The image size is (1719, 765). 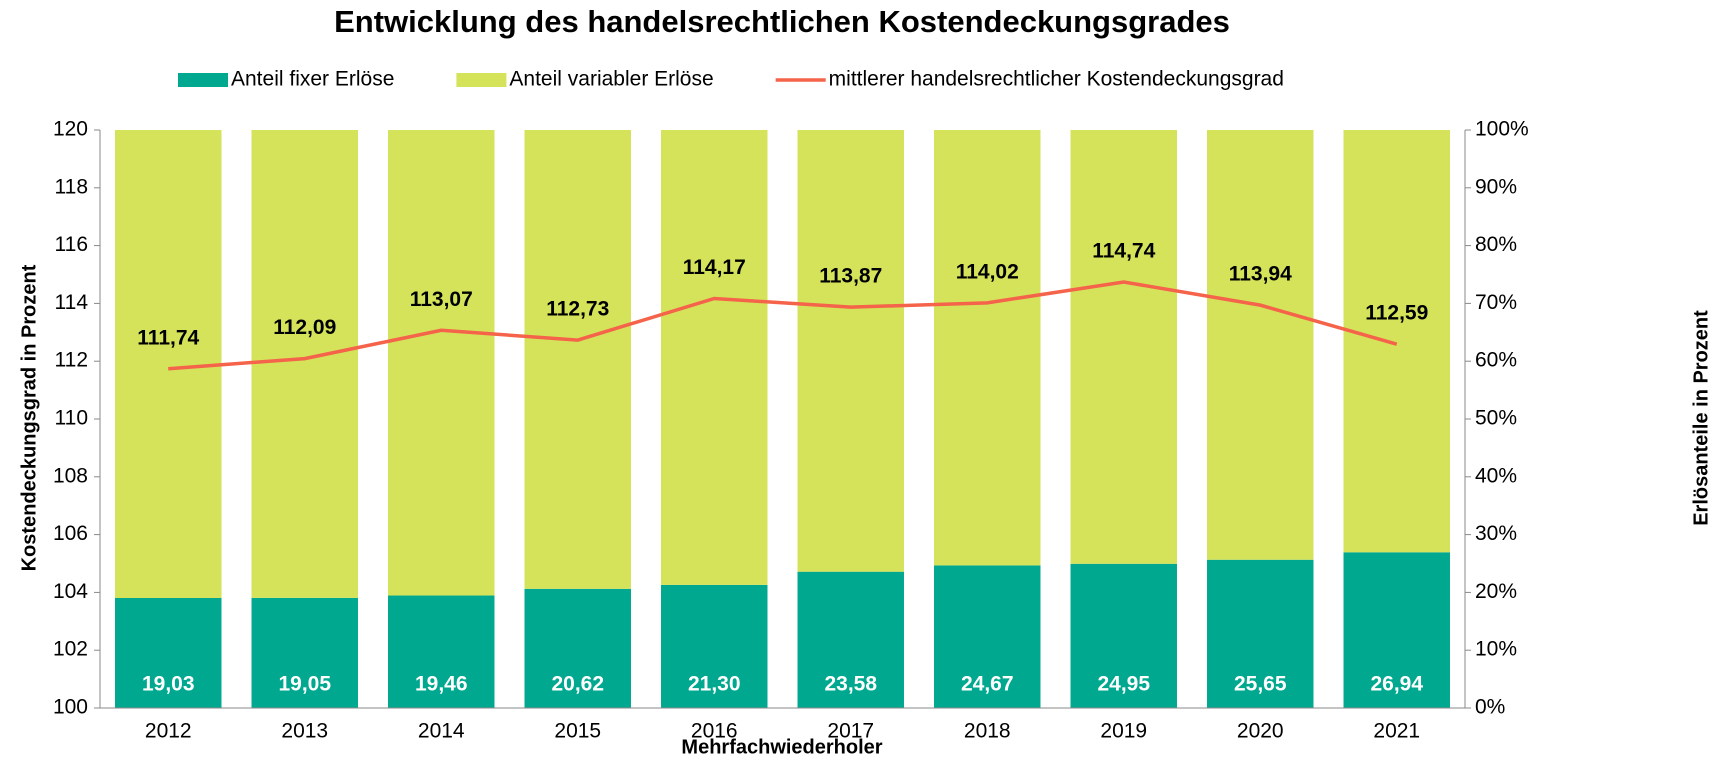 What do you see at coordinates (850, 684) in the screenshot?
I see `bar-value-label: 23,58` at bounding box center [850, 684].